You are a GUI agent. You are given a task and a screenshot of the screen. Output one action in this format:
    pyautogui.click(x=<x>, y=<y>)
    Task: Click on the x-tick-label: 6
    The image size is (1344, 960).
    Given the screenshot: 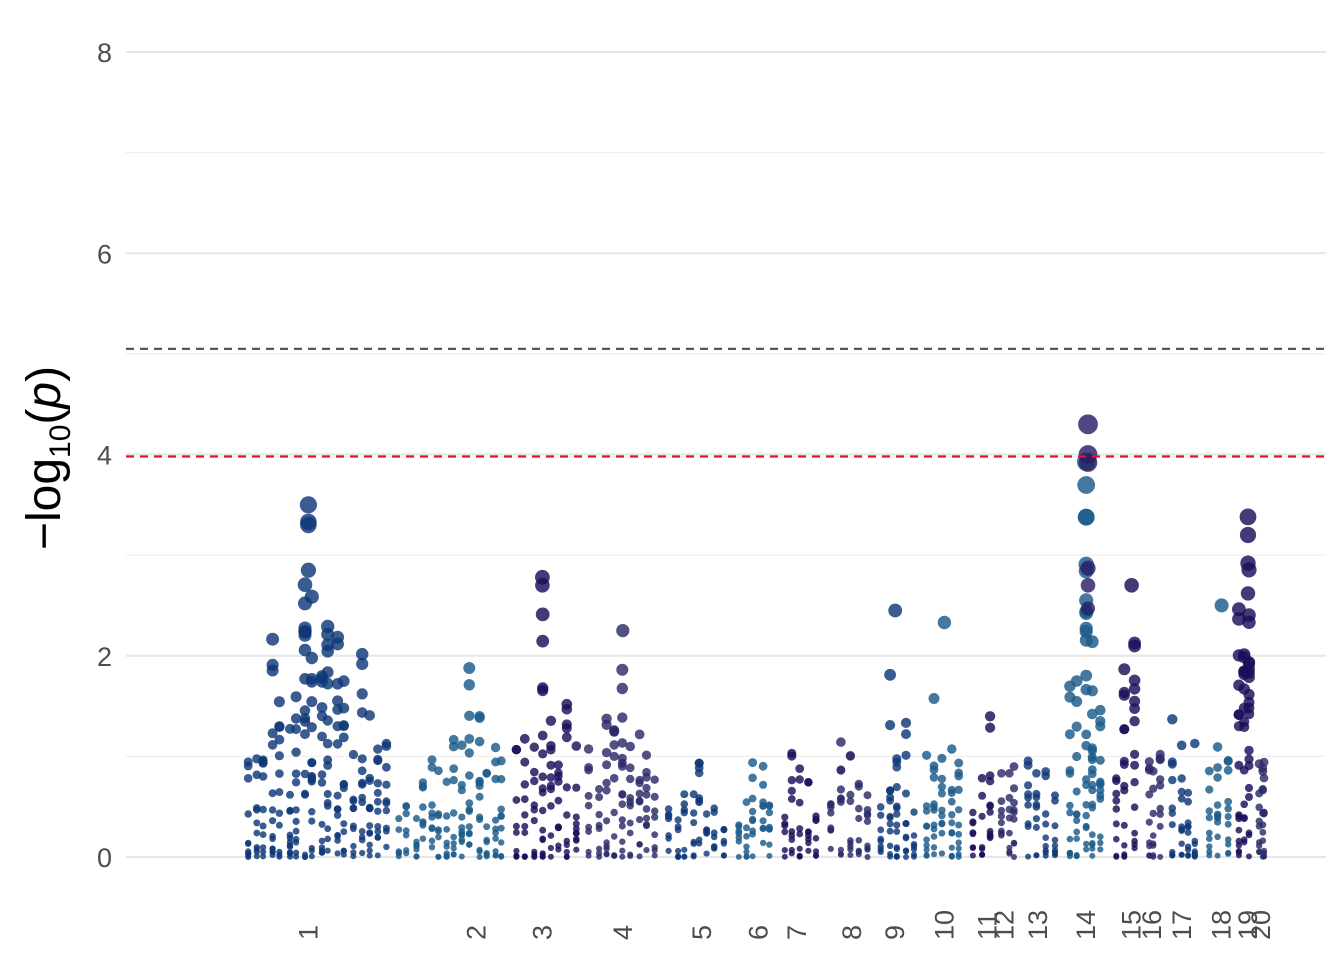 What is the action you would take?
    pyautogui.click(x=758, y=932)
    